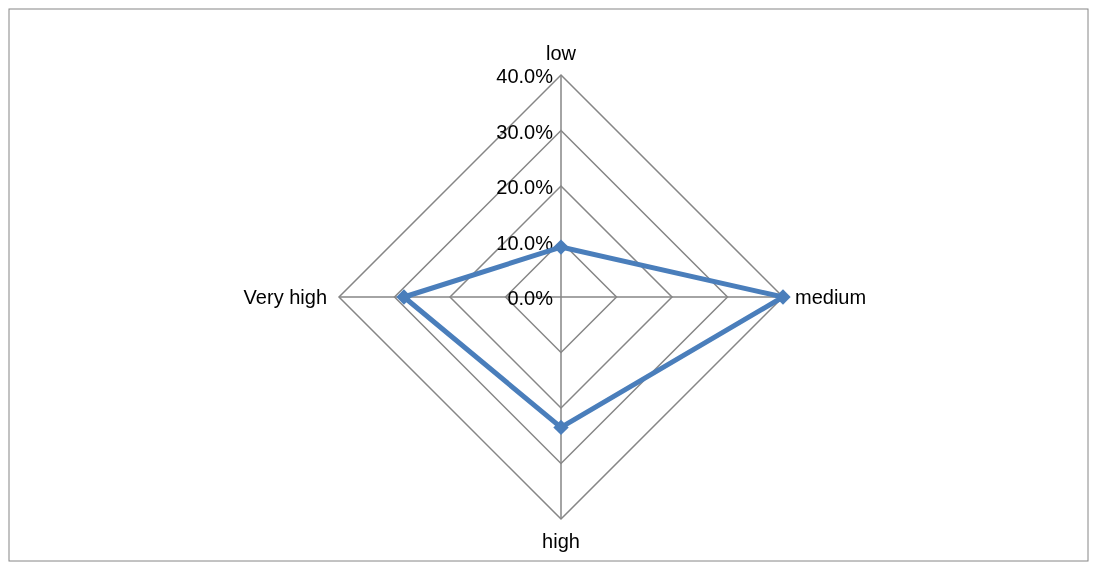  What do you see at coordinates (525, 242) in the screenshot?
I see `y-tick-label: 10.0%` at bounding box center [525, 242].